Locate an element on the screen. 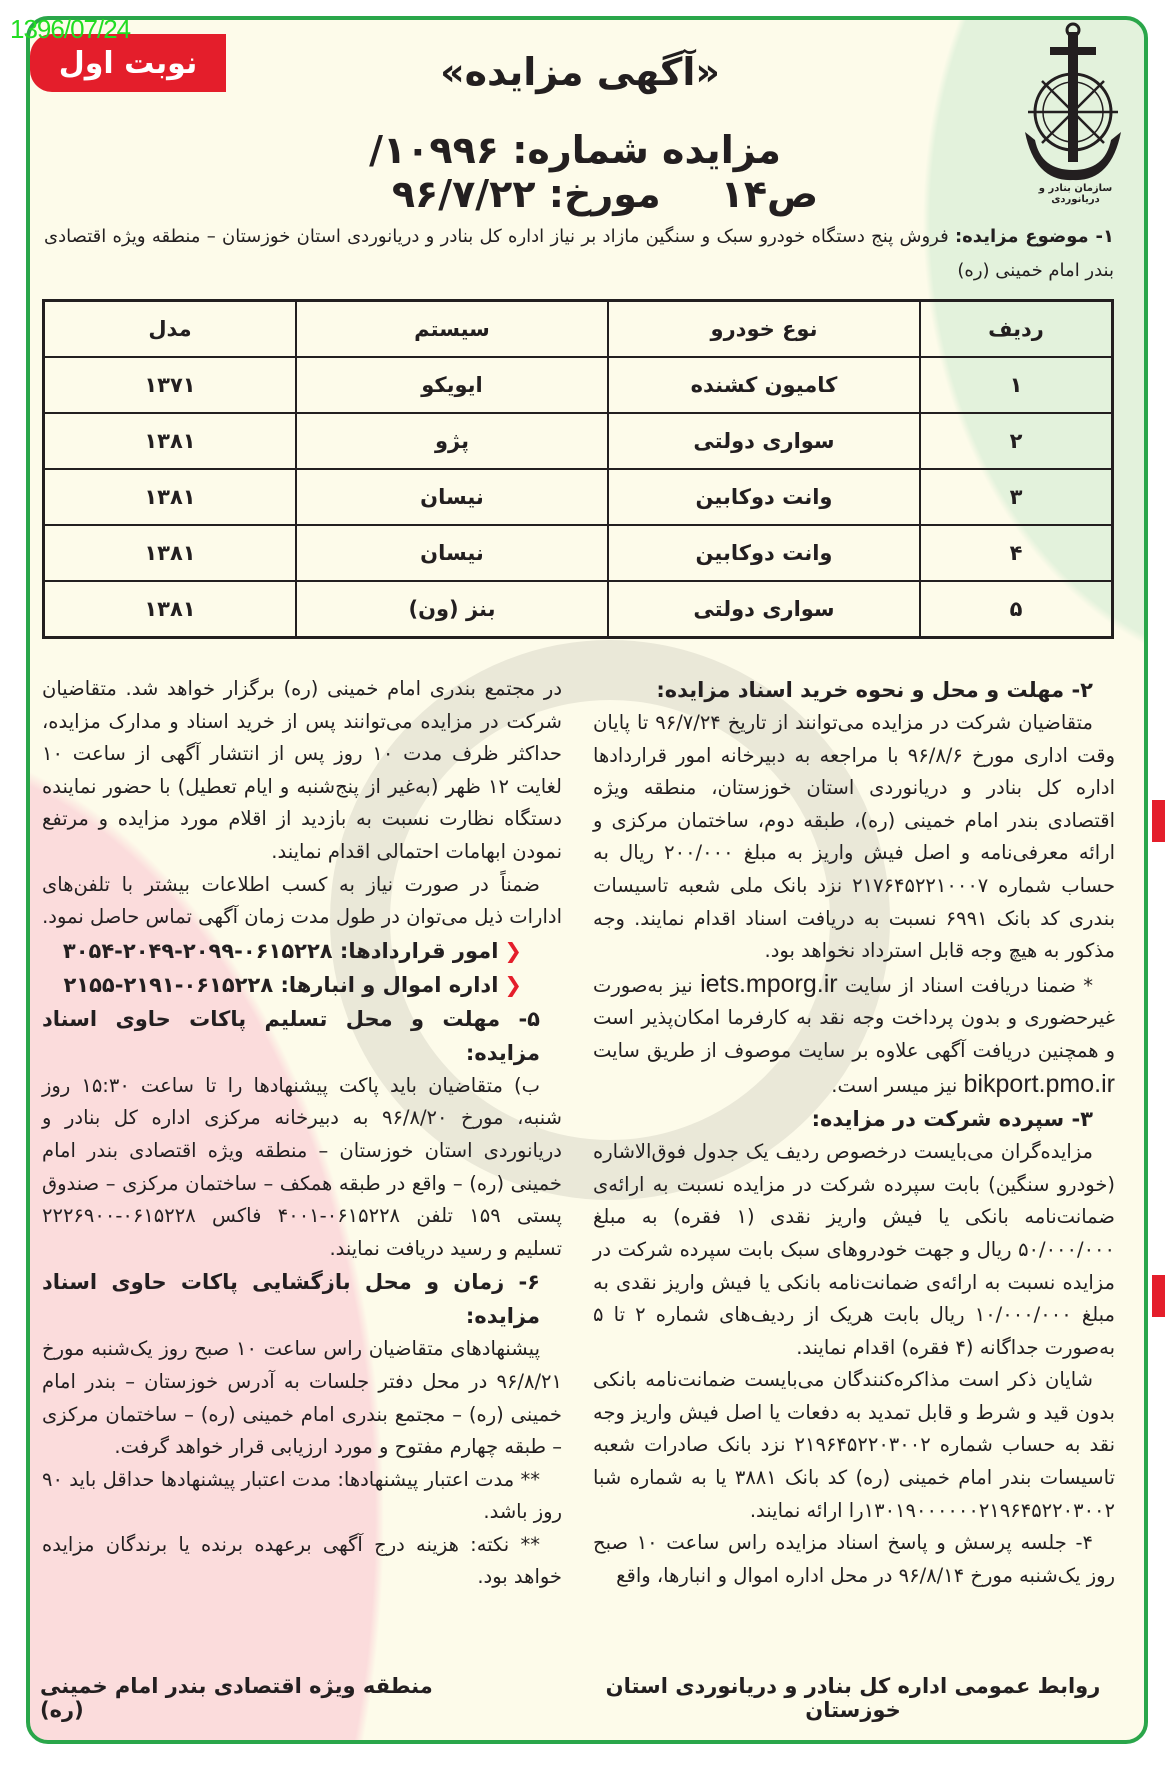  table-row: ۲ سواری دولتی پژو ۱۳۸۱ is located at coordinates (578, 441).